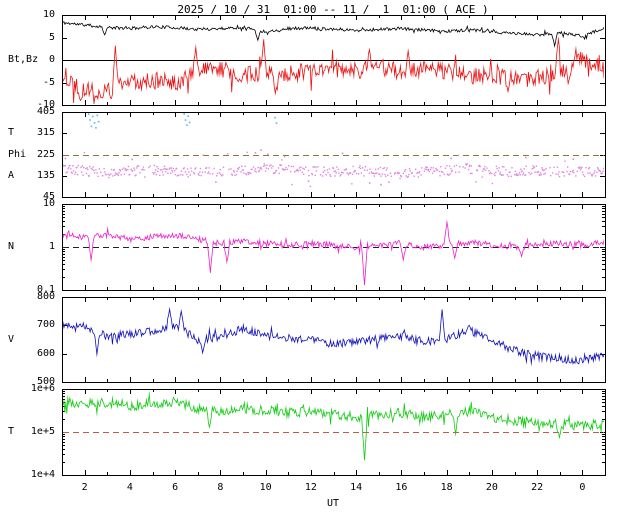  What do you see at coordinates (17, 154) in the screenshot?
I see `axis-letter-label: Phi` at bounding box center [17, 154].